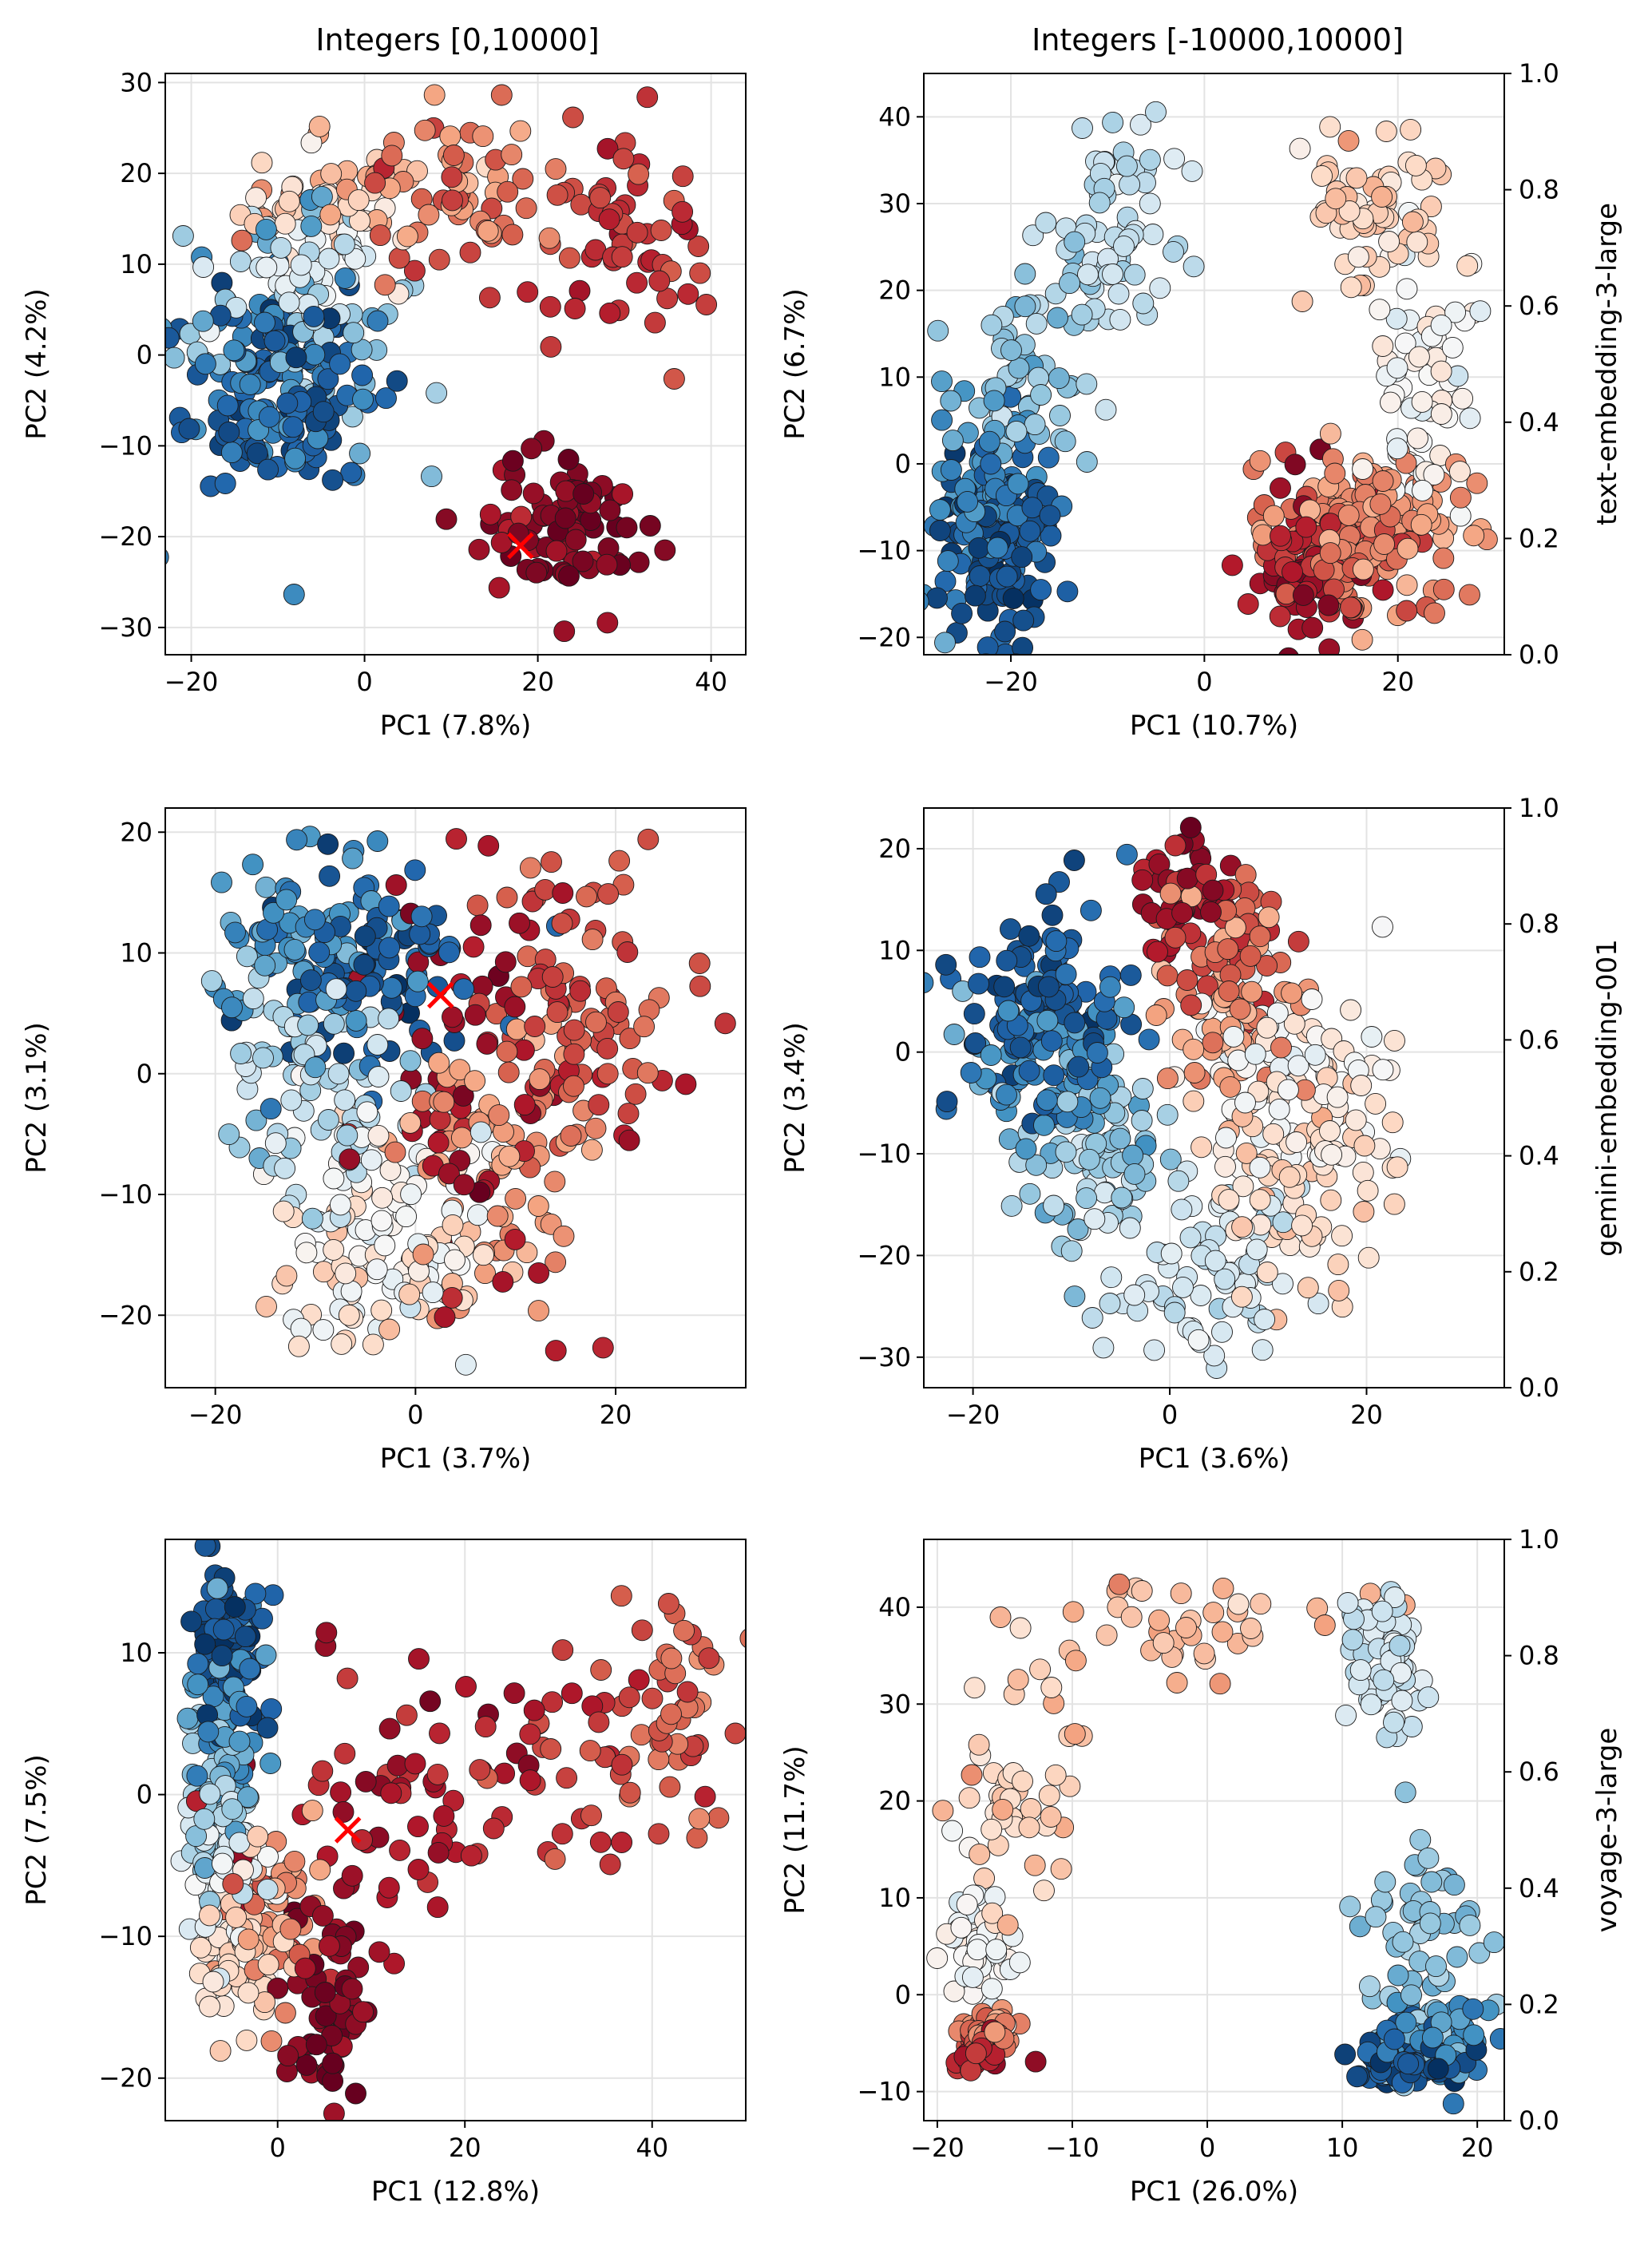 This screenshot has width=1652, height=2250. Describe the element at coordinates (1539, 1539) in the screenshot. I see `colorbar-tick-label: 1.0` at that location.